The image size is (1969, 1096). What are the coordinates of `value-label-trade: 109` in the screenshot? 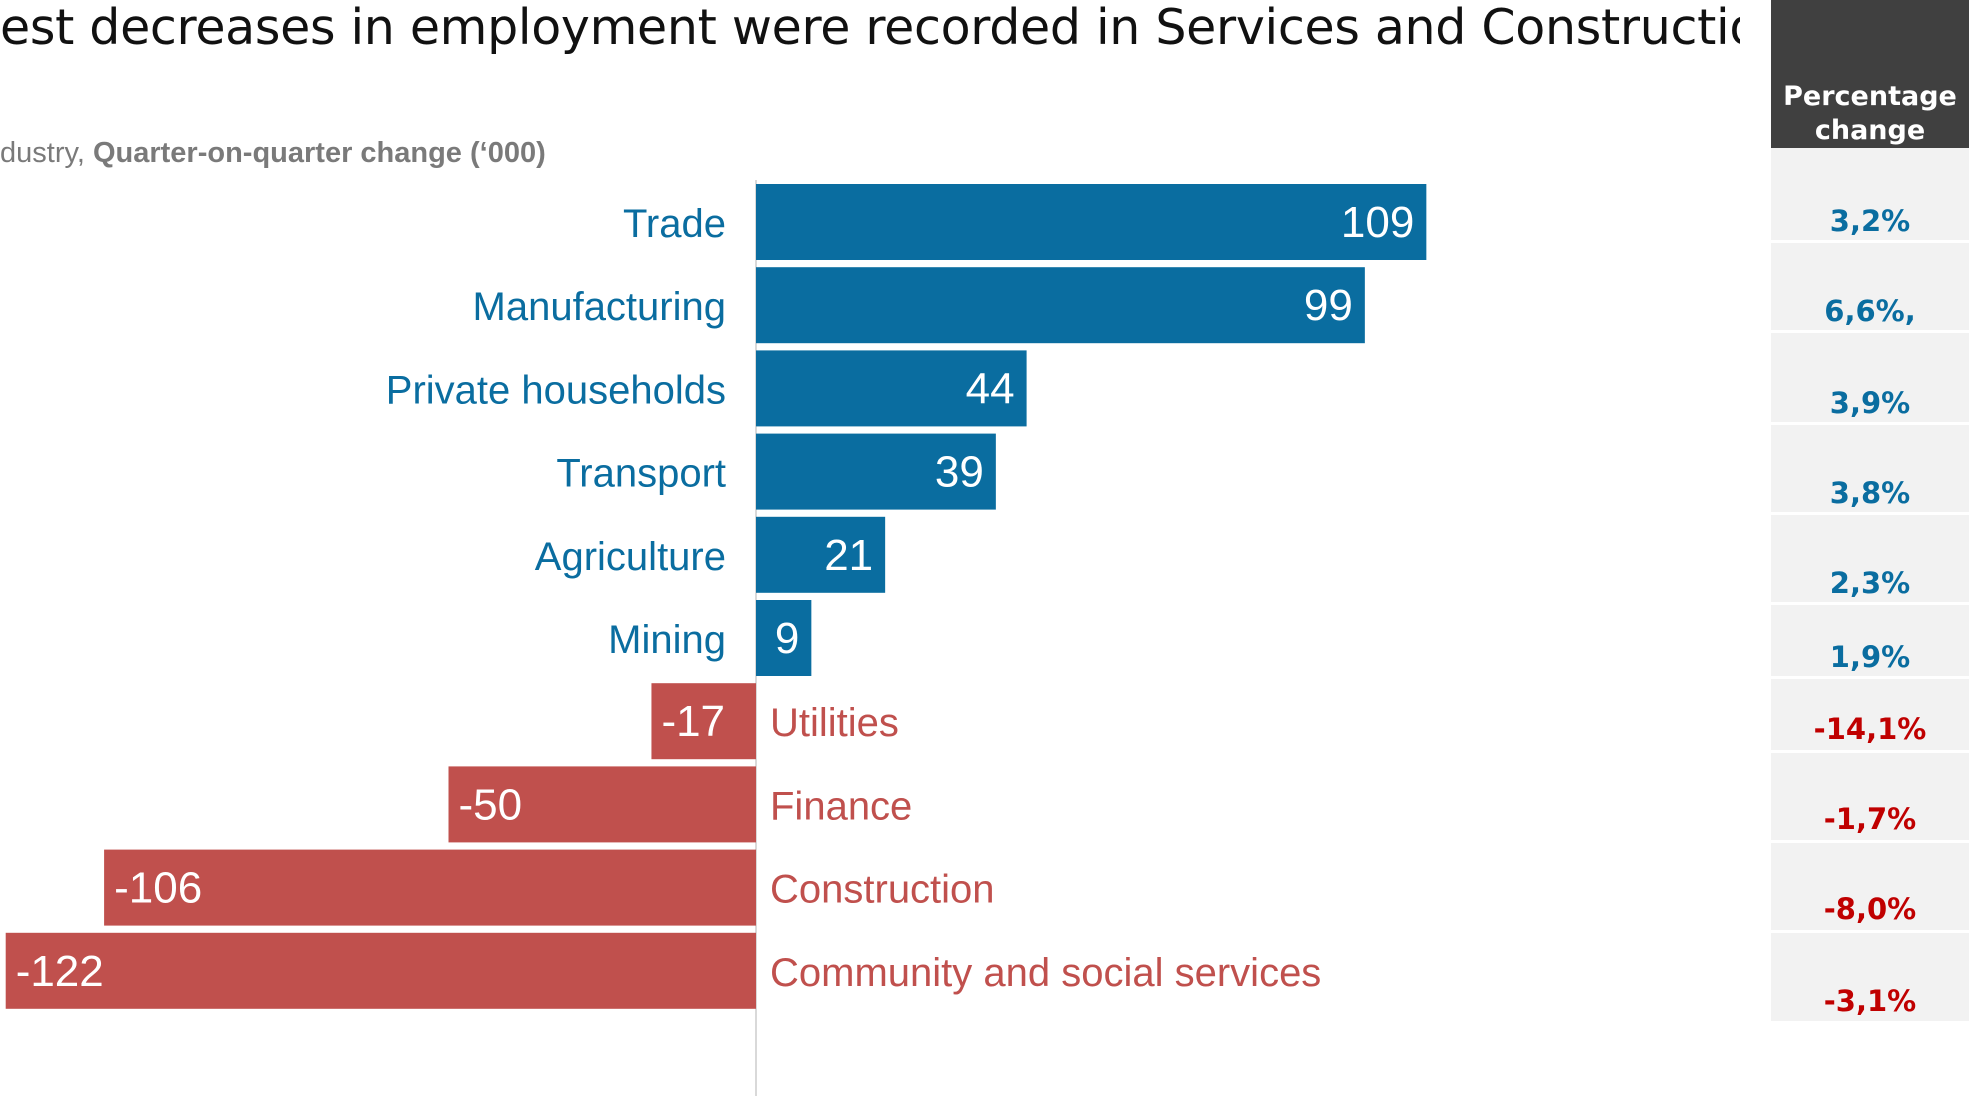 It's located at (1377, 222).